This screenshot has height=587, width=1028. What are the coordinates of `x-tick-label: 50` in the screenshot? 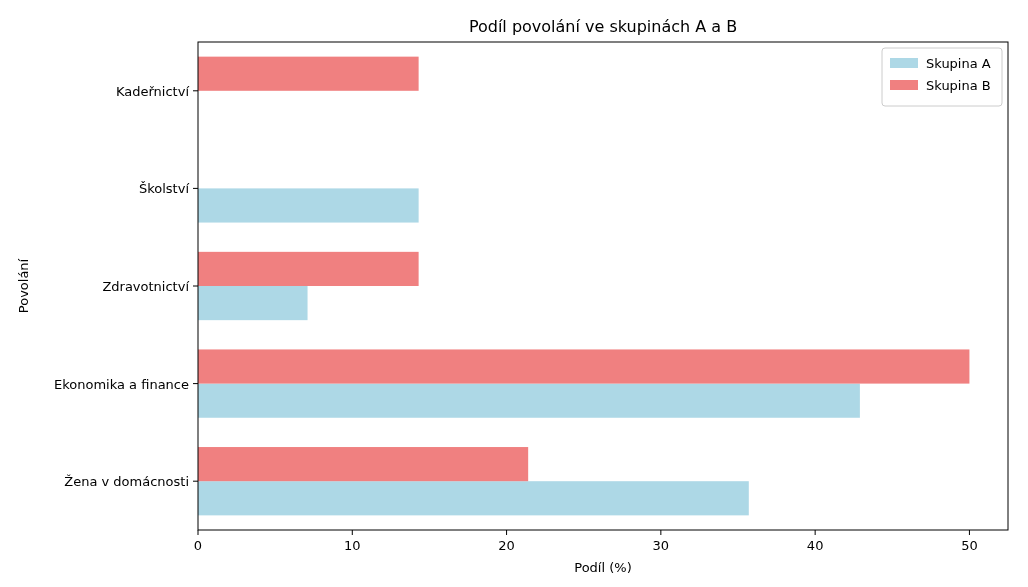 It's located at (969, 545).